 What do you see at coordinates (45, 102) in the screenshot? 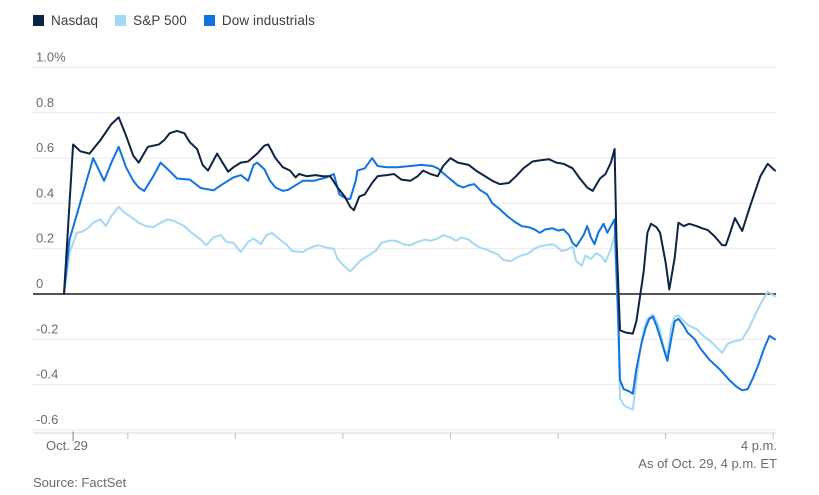
I see `y-tick-label: 0.8` at bounding box center [45, 102].